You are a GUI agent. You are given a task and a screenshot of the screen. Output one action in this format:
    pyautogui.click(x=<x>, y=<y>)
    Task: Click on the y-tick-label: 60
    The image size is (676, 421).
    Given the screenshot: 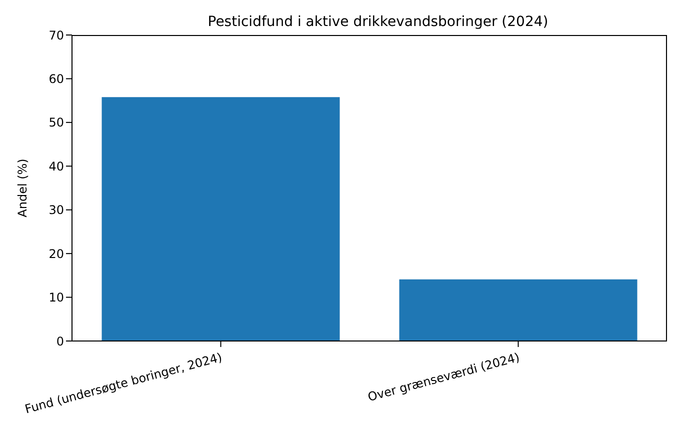 What is the action you would take?
    pyautogui.click(x=56, y=79)
    